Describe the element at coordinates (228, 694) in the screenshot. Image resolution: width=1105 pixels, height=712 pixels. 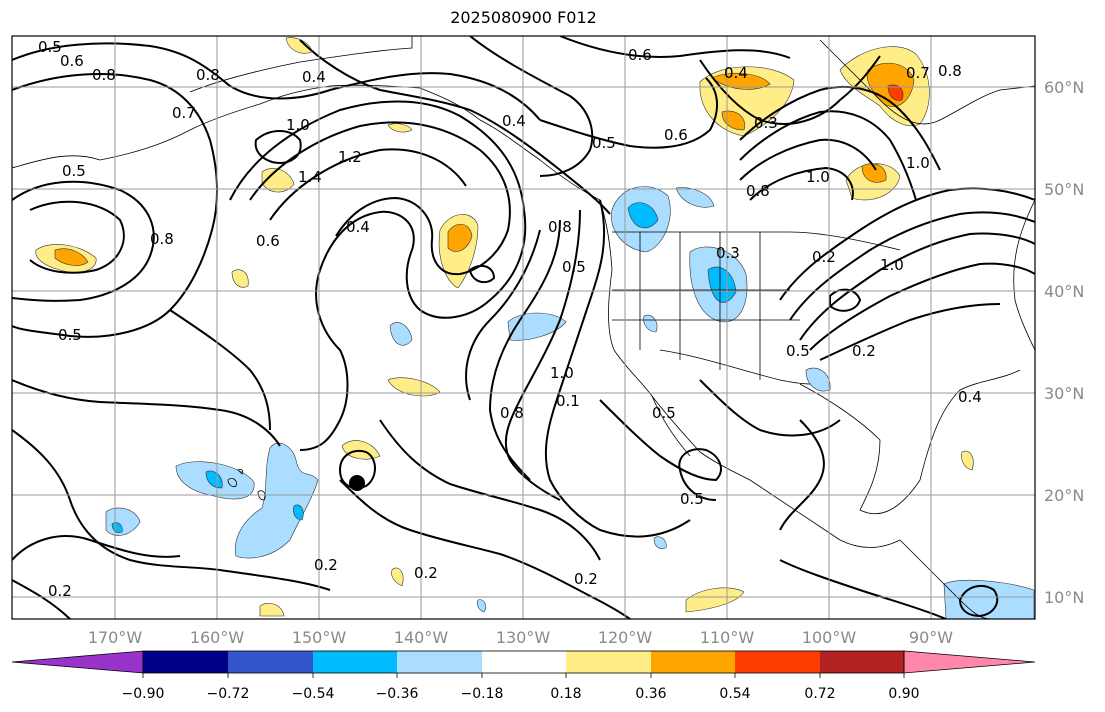
I see `colorbar-tick-label: −0.72` at that location.